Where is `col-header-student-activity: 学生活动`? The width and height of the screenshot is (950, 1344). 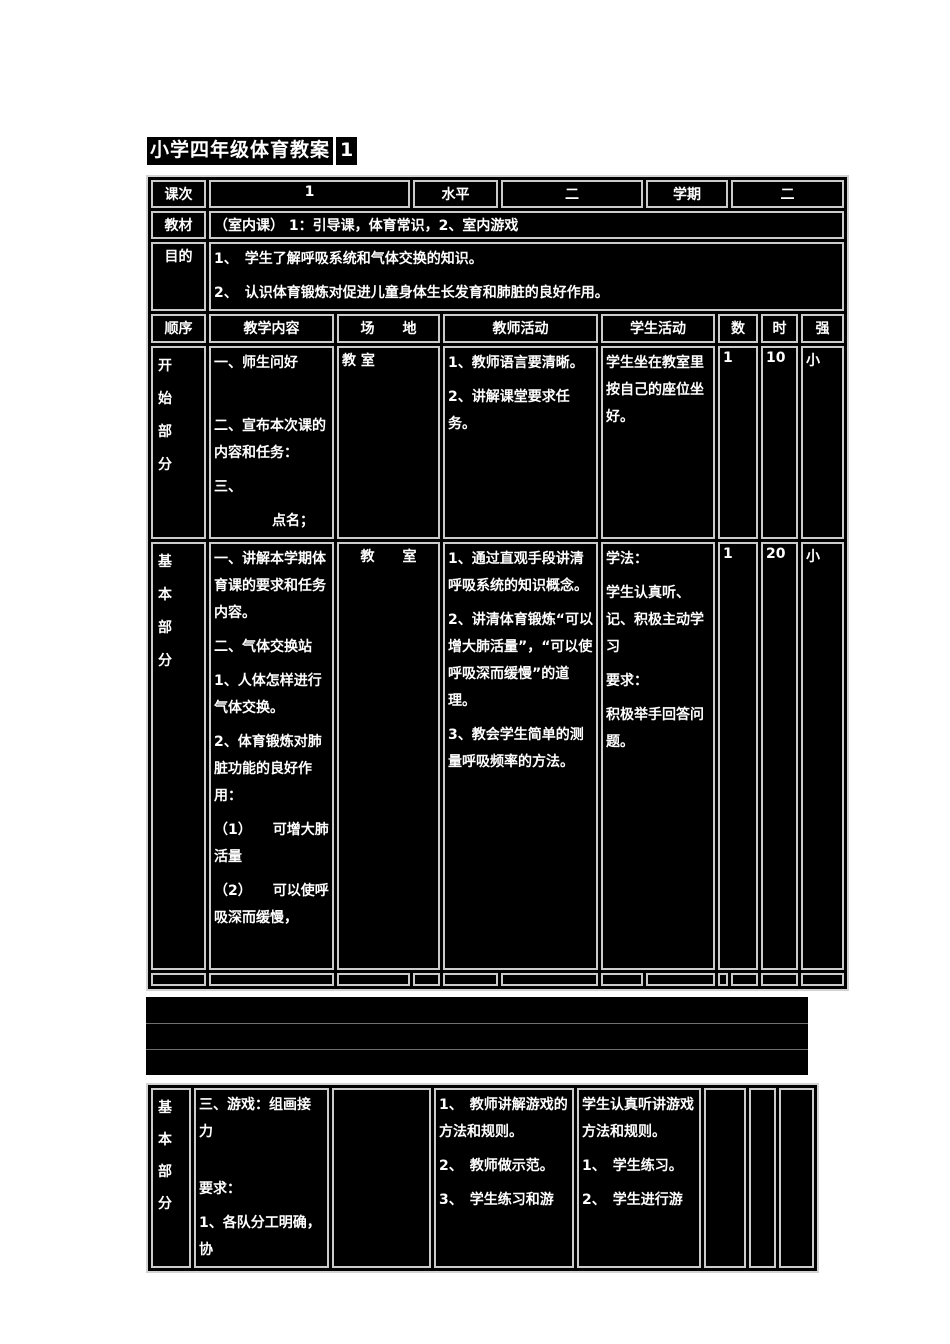
col-header-student-activity: 学生活动 is located at coordinates (658, 328).